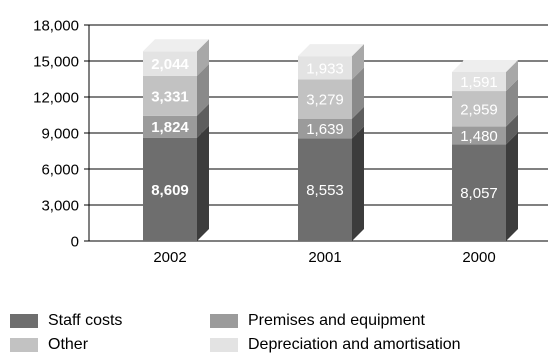 The height and width of the screenshot is (356, 552). I want to click on legend-item-depreciation: Depreciation and amortisation, so click(335, 345).